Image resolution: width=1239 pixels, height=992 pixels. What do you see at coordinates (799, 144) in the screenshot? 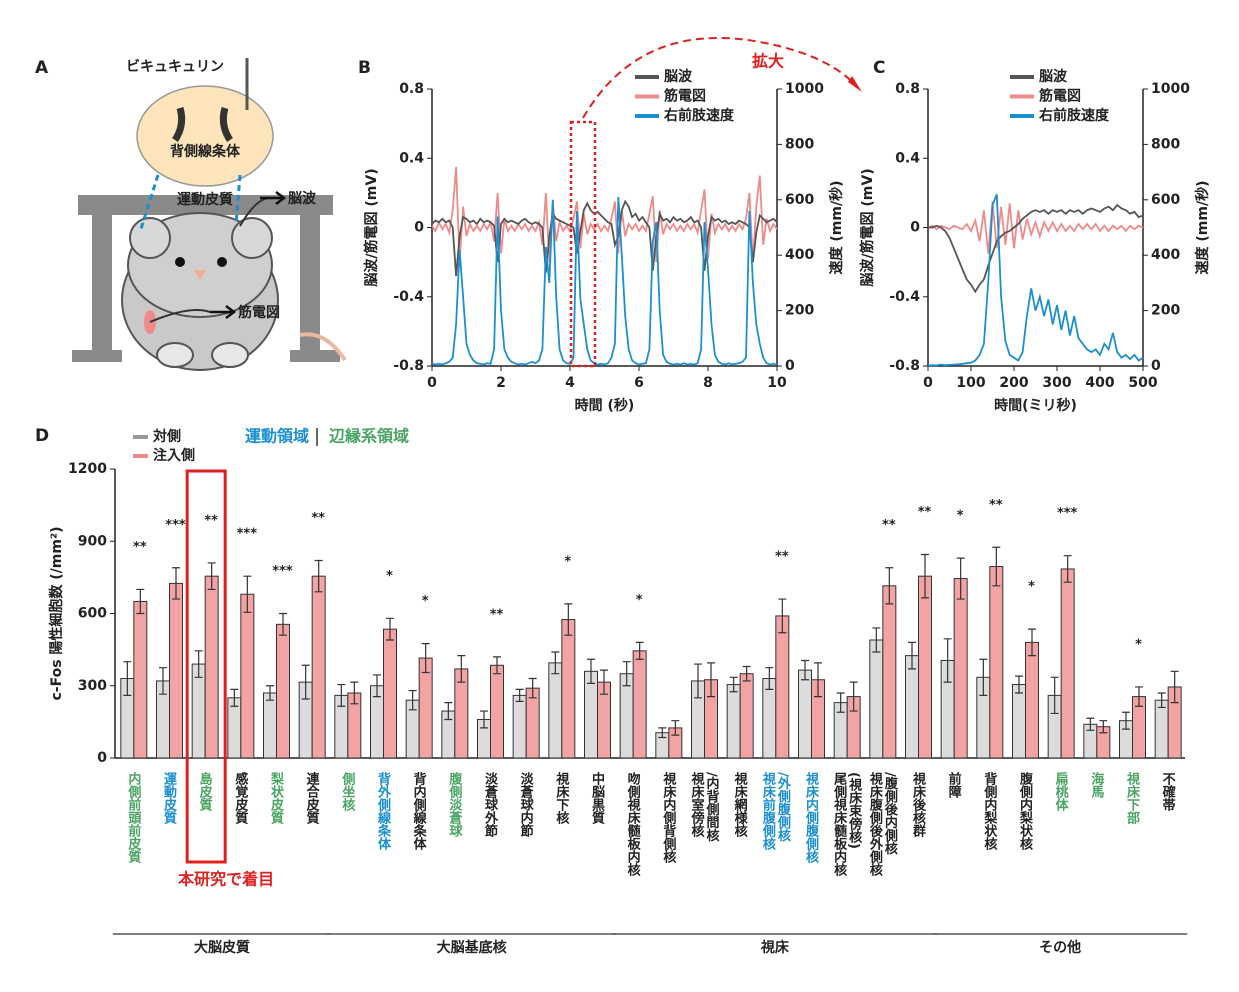
I see `y2-tick-label: 800` at bounding box center [799, 144].